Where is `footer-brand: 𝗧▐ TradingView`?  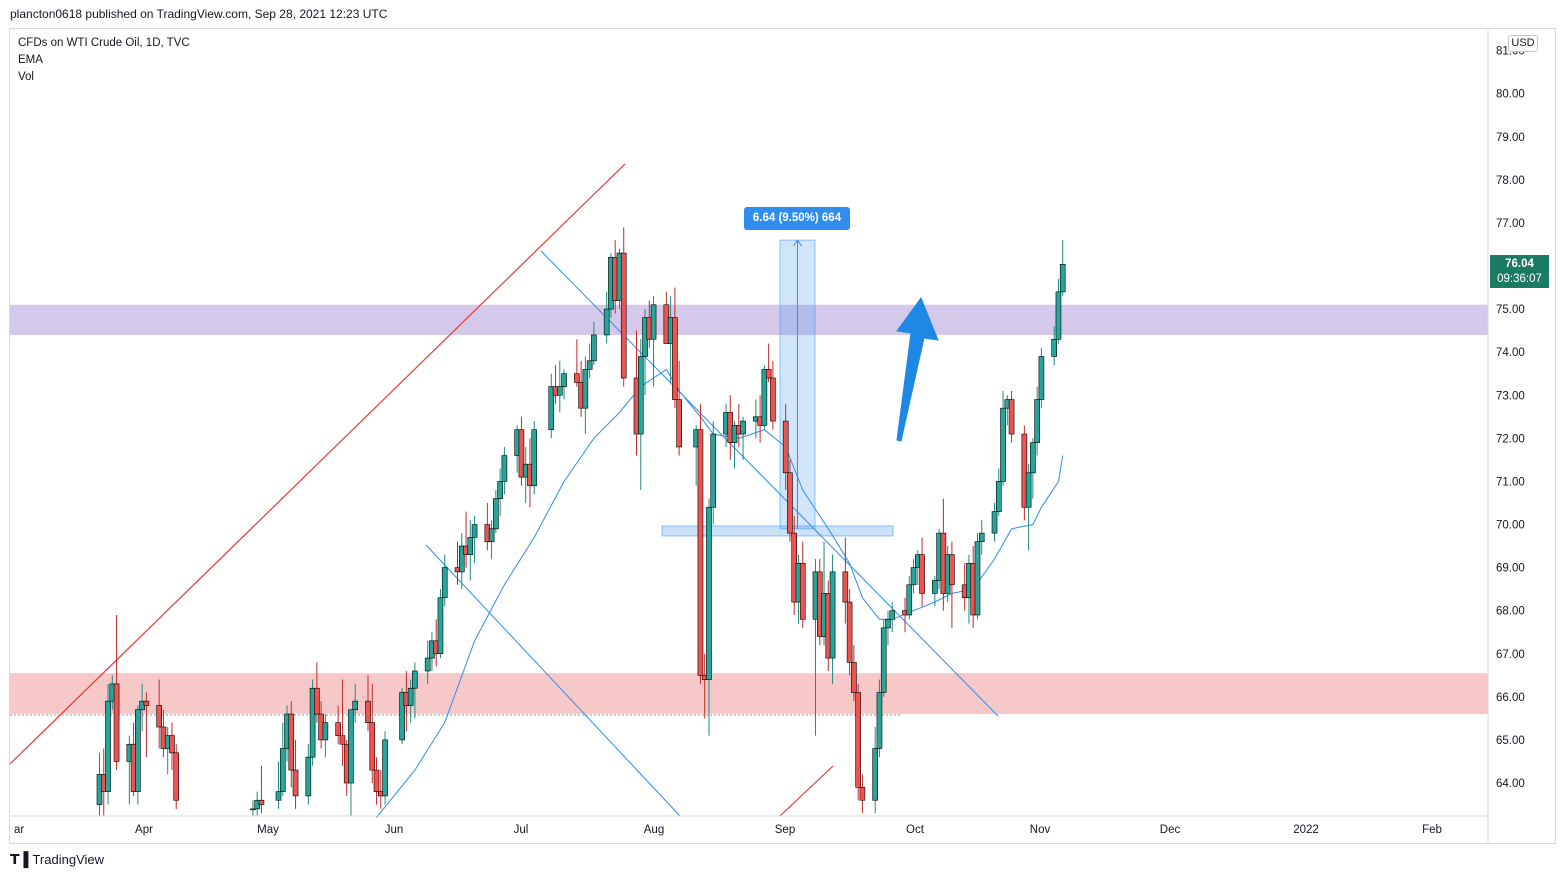 footer-brand: 𝗧▐ TradingView is located at coordinates (57, 859).